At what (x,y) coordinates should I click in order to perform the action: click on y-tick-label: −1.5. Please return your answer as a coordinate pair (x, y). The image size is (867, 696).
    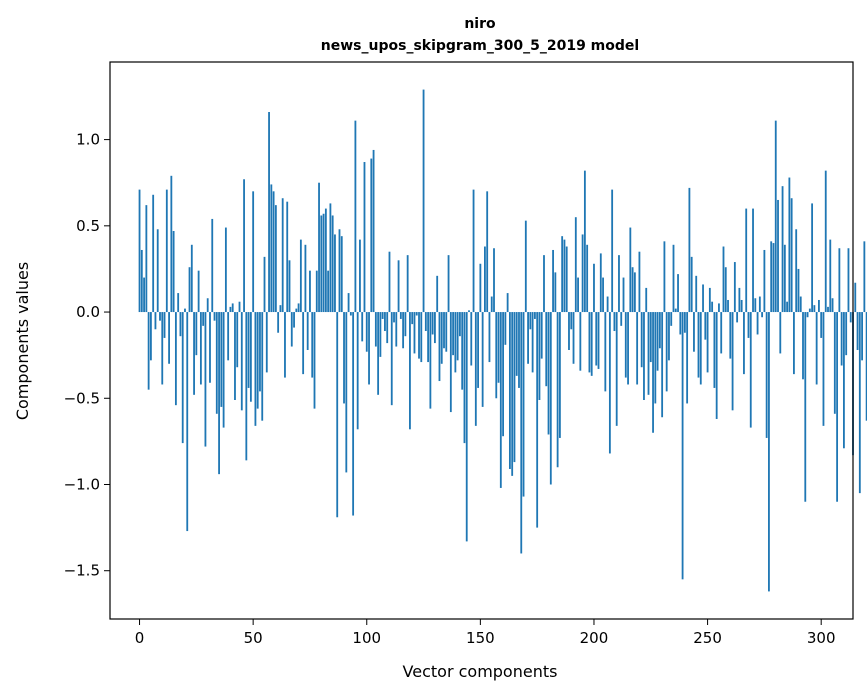
    Looking at the image, I should click on (82, 571).